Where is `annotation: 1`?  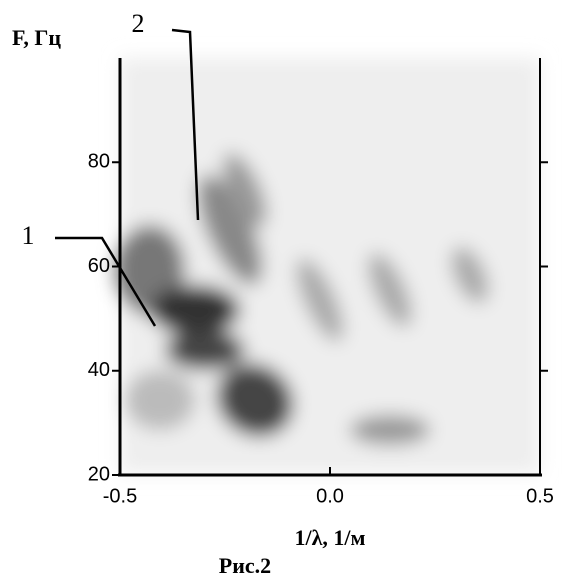 annotation: 1 is located at coordinates (28, 235).